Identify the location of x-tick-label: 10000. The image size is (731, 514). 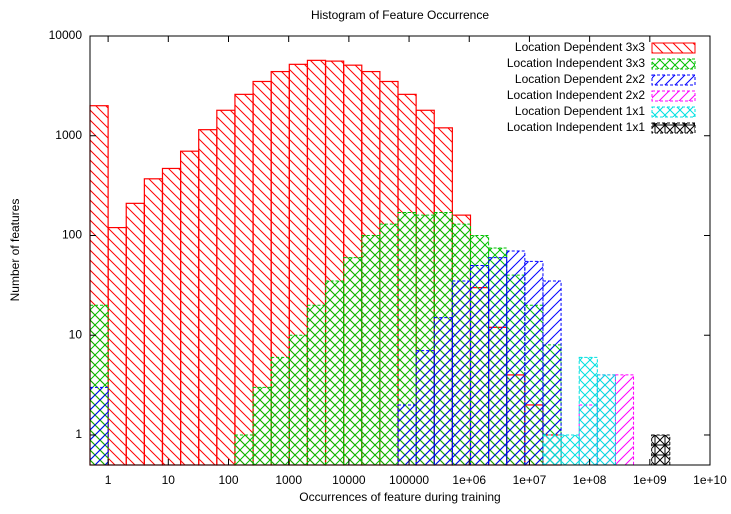
(349, 480).